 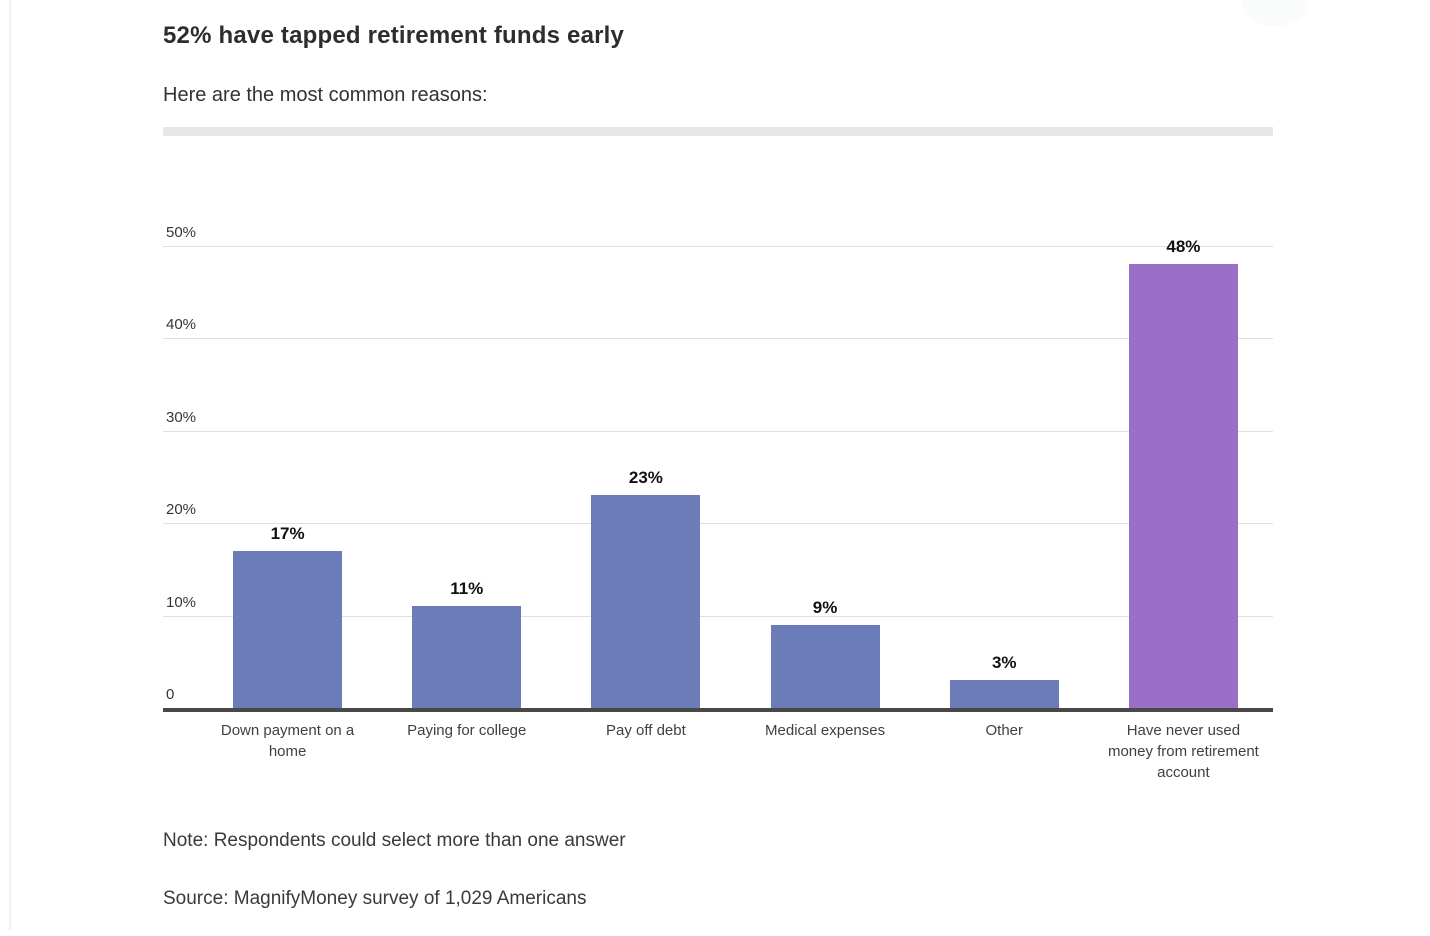 I want to click on chart-title: 52% have tapped retirement funds early, so click(x=394, y=35).